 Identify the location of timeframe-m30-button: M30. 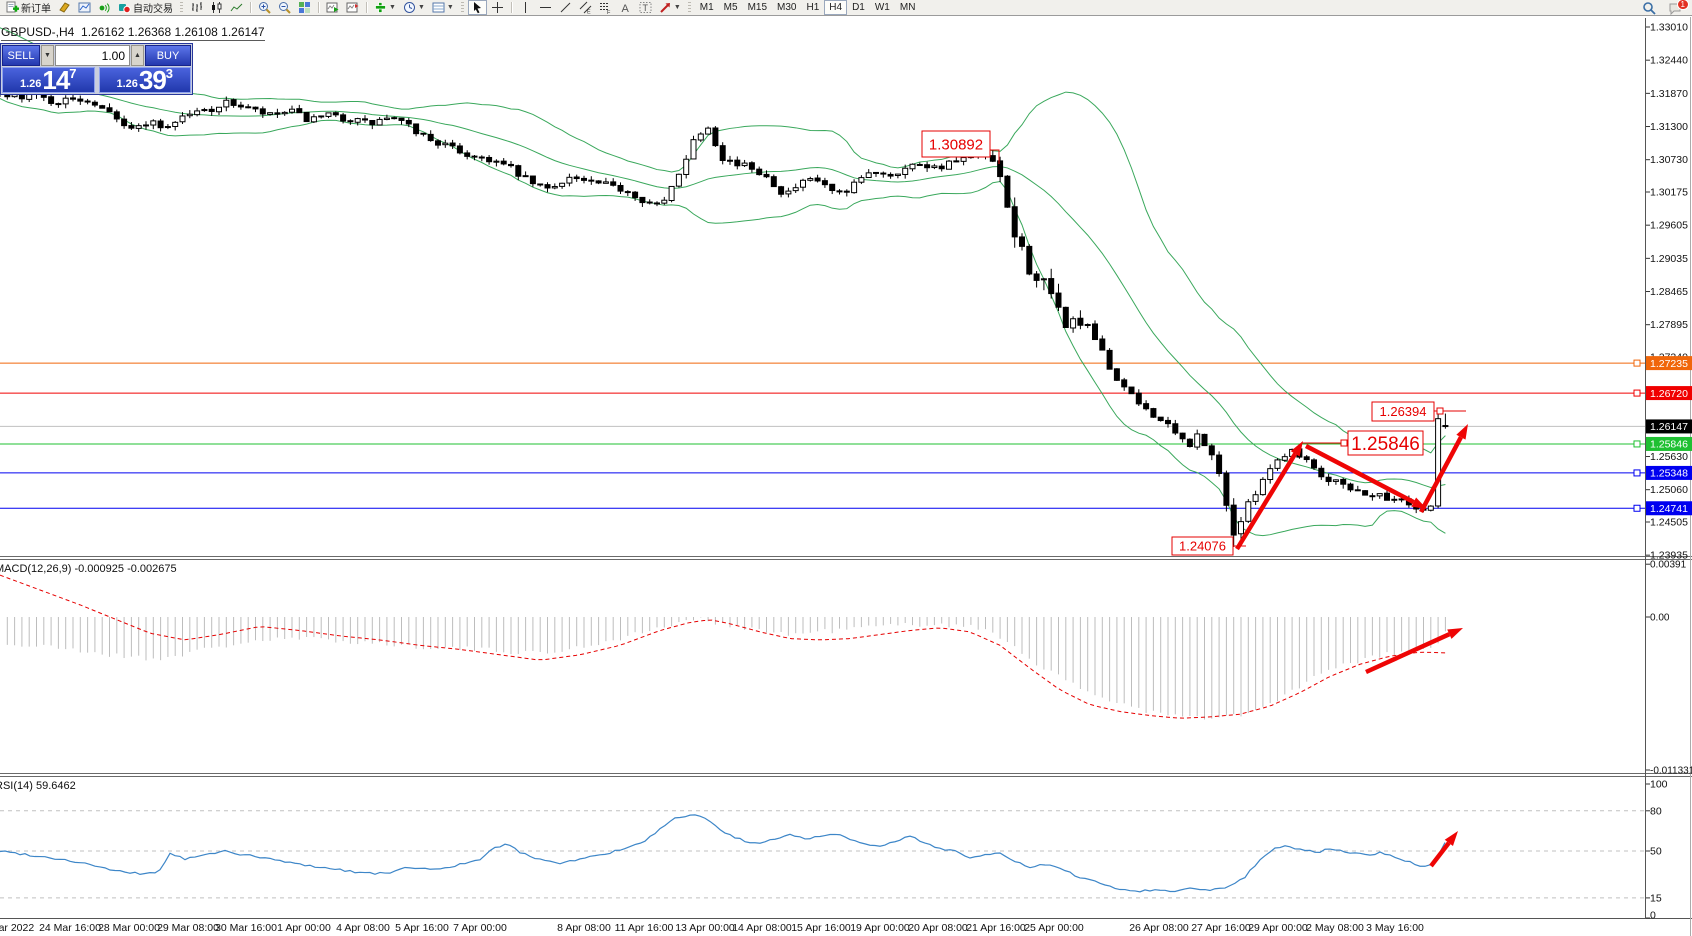
(786, 7).